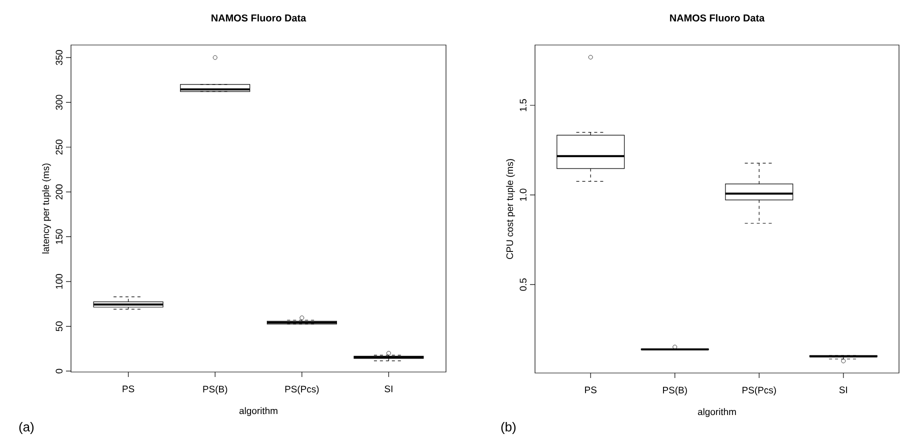 The image size is (901, 441). What do you see at coordinates (523, 194) in the screenshot?
I see `y-tick-label: 1.0` at bounding box center [523, 194].